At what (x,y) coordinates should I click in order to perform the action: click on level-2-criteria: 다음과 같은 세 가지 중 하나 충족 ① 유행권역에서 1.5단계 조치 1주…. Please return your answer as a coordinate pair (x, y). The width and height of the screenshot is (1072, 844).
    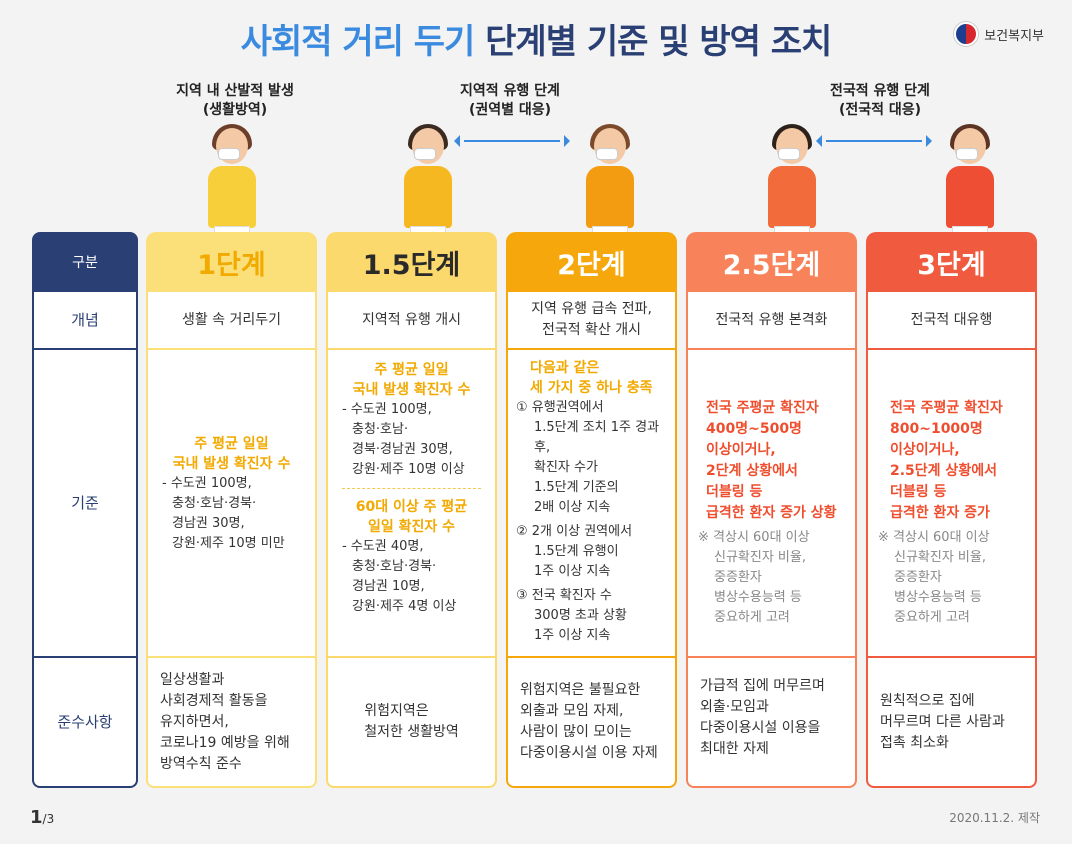
    Looking at the image, I should click on (591, 504).